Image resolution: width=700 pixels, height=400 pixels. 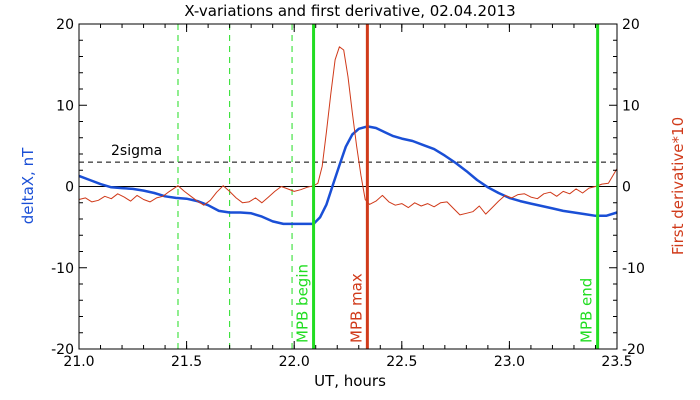 What do you see at coordinates (28, 185) in the screenshot?
I see `left-y-axis-title: deltaX, nT` at bounding box center [28, 185].